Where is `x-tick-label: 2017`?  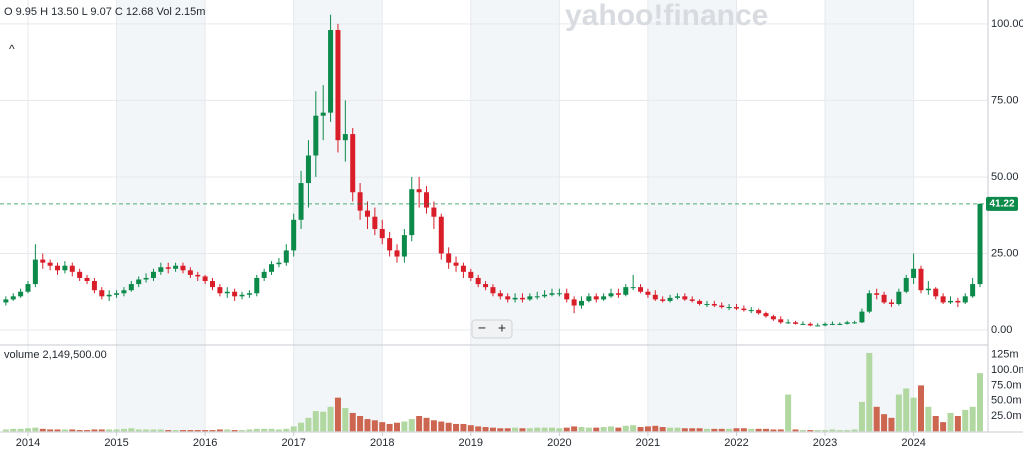
x-tick-label: 2017 is located at coordinates (293, 443).